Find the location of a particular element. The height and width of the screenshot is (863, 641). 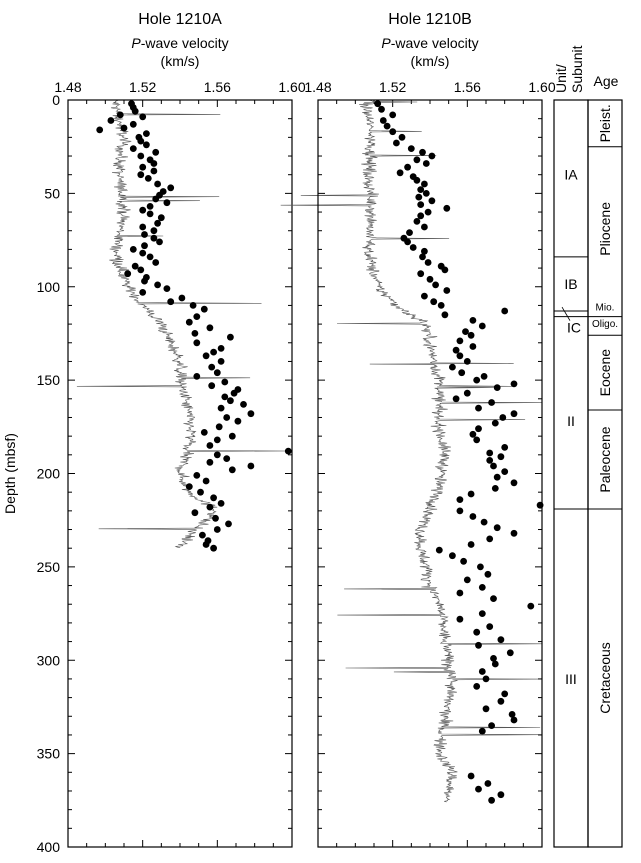

age-label: Eocene is located at coordinates (605, 373).